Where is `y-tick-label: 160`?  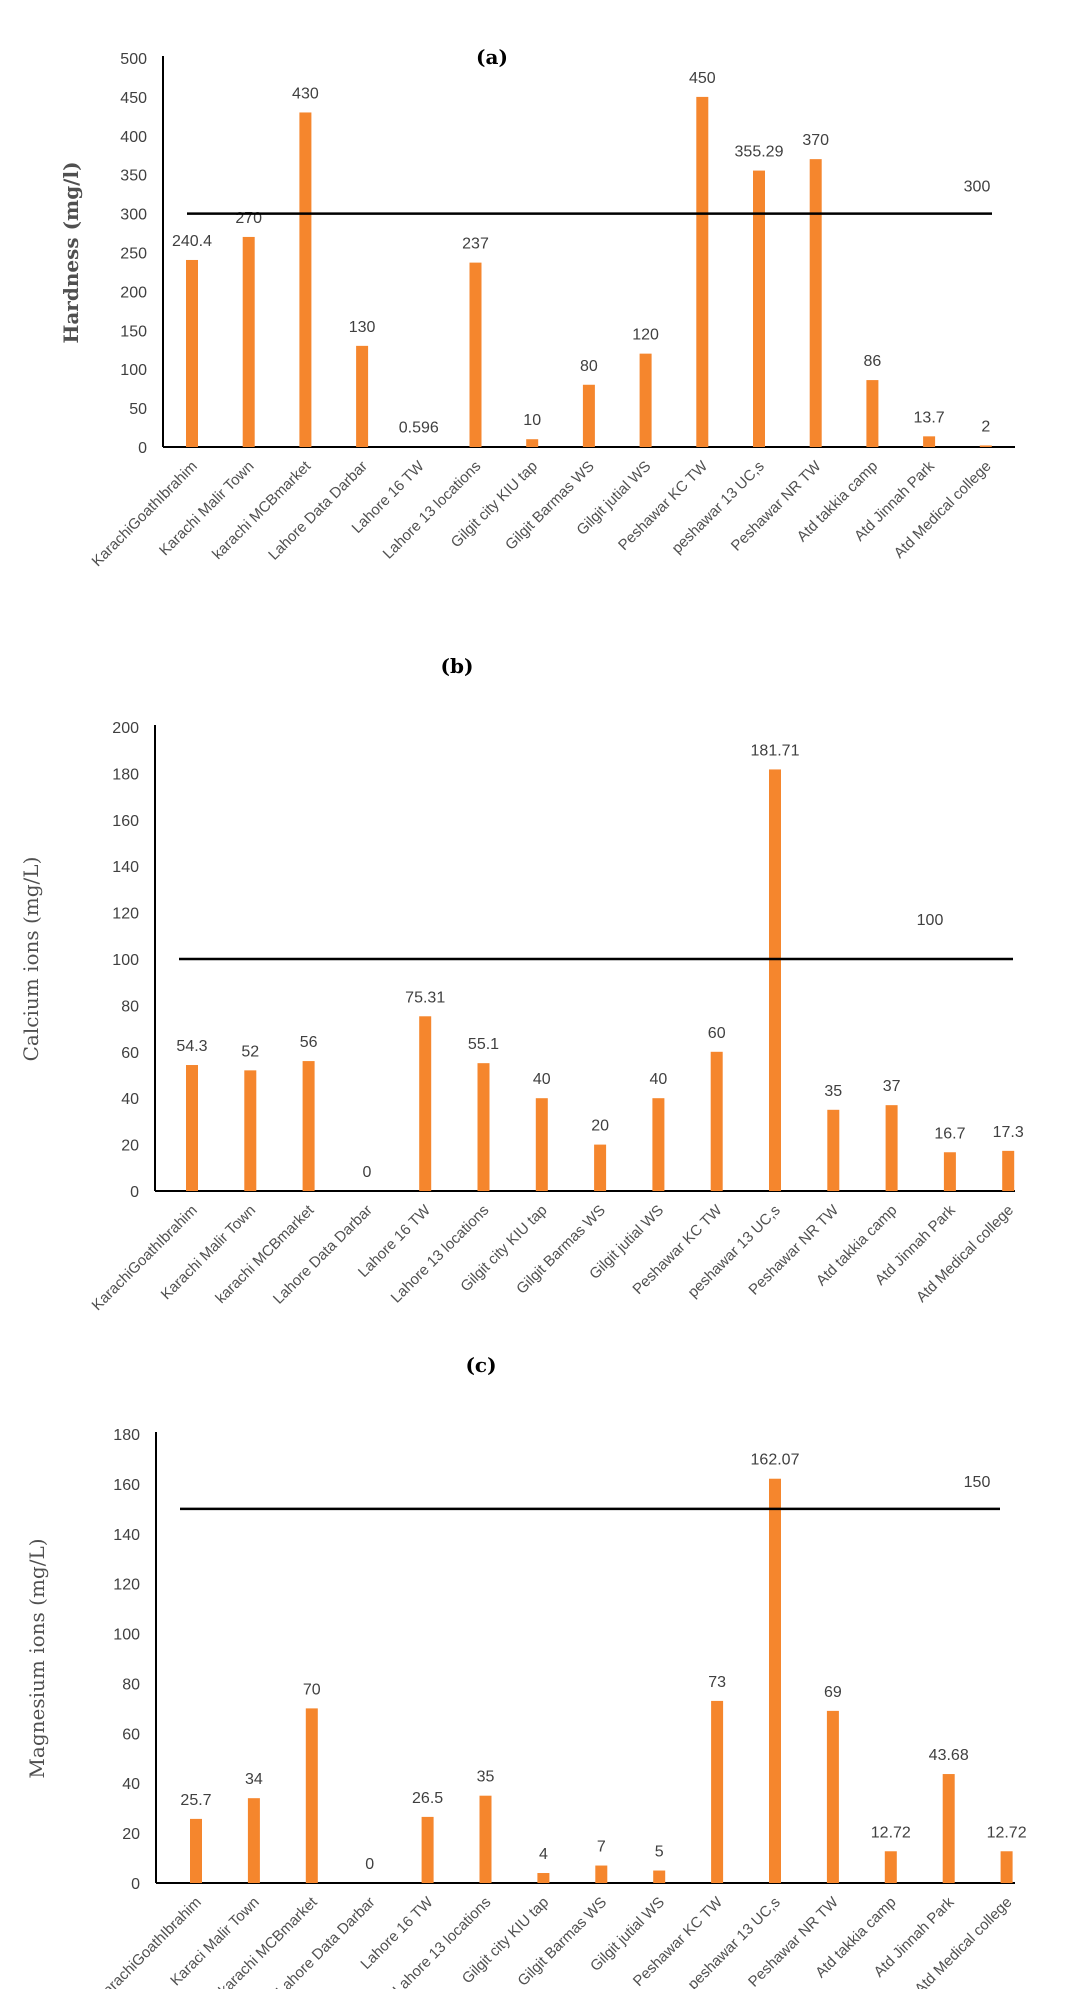 y-tick-label: 160 is located at coordinates (126, 1485).